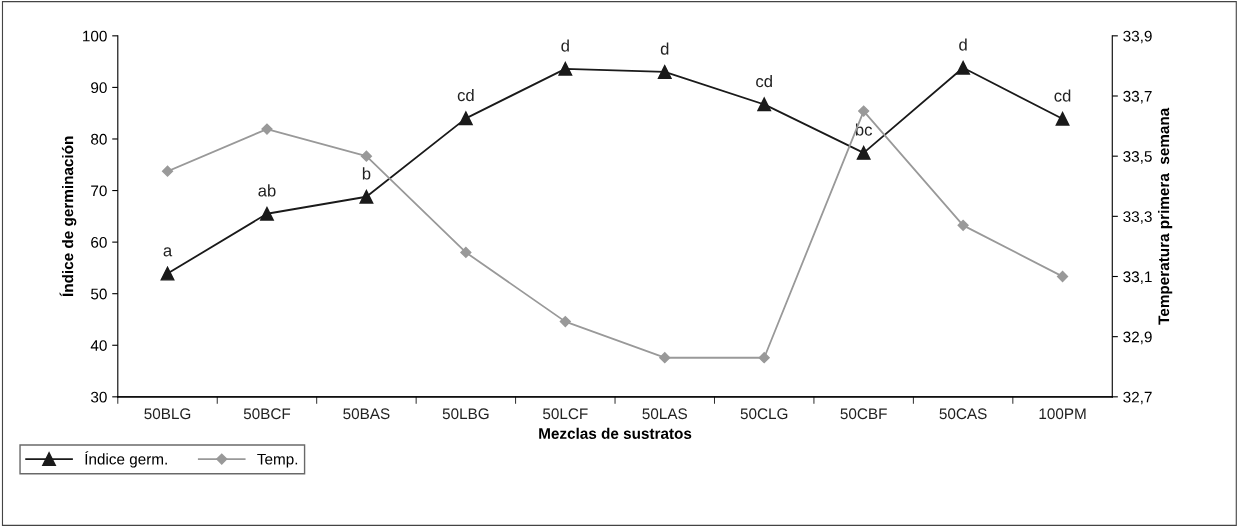 The width and height of the screenshot is (1240, 527). What do you see at coordinates (1137, 338) in the screenshot?
I see `y2-tick-label: 32,9` at bounding box center [1137, 338].